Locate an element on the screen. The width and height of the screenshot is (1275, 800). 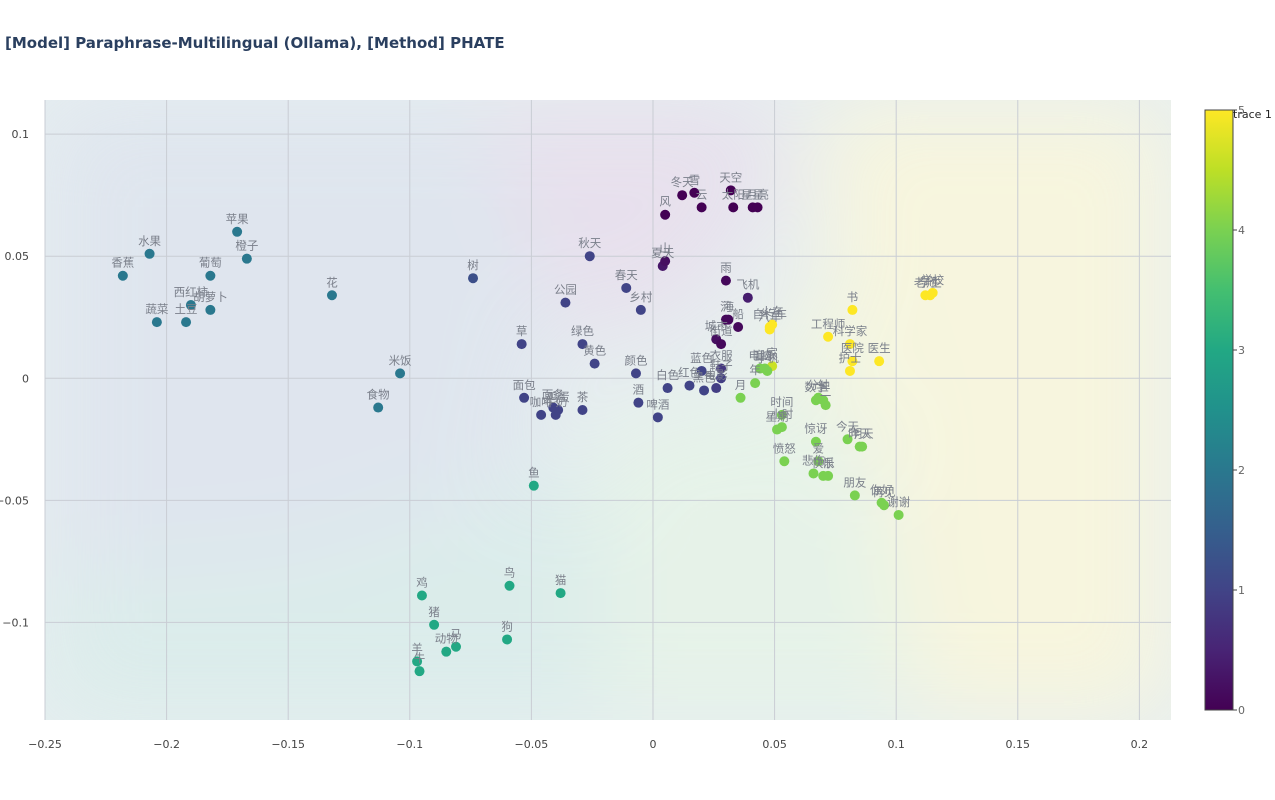
legend-item-trace-1: trace 1 is located at coordinates (1252, 114).